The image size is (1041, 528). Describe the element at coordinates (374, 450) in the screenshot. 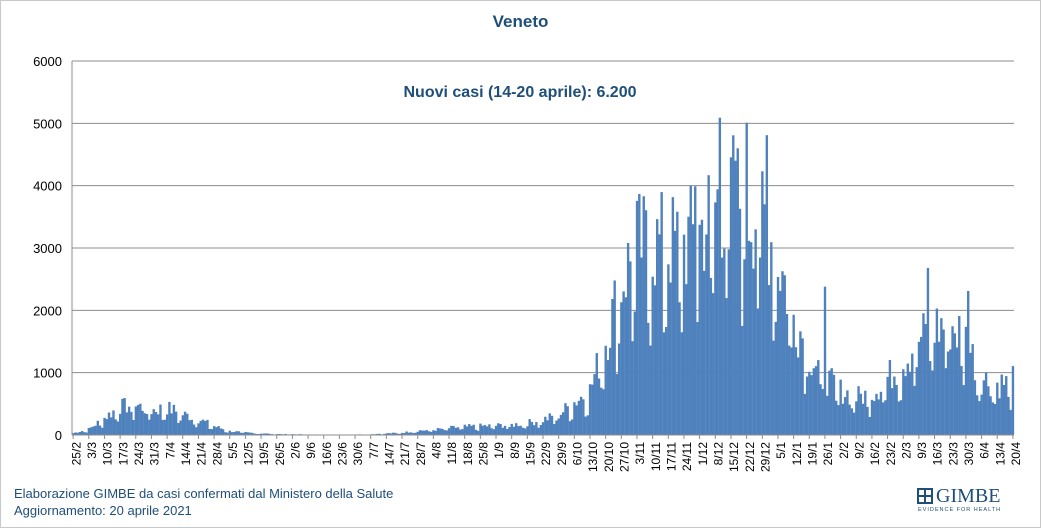

I see `x-tick-label: 7/7` at that location.